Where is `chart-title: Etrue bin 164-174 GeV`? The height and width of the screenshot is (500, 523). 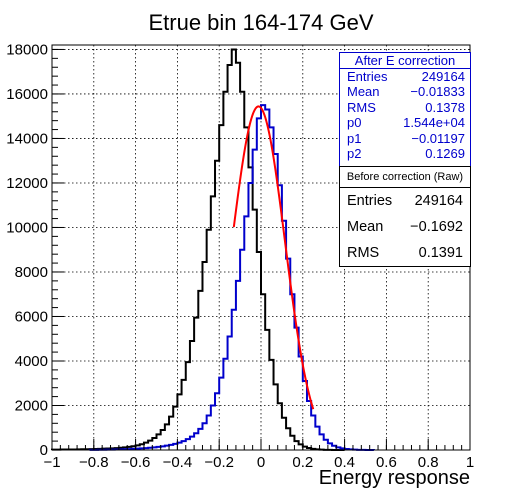
chart-title: Etrue bin 164-174 GeV is located at coordinates (260, 22).